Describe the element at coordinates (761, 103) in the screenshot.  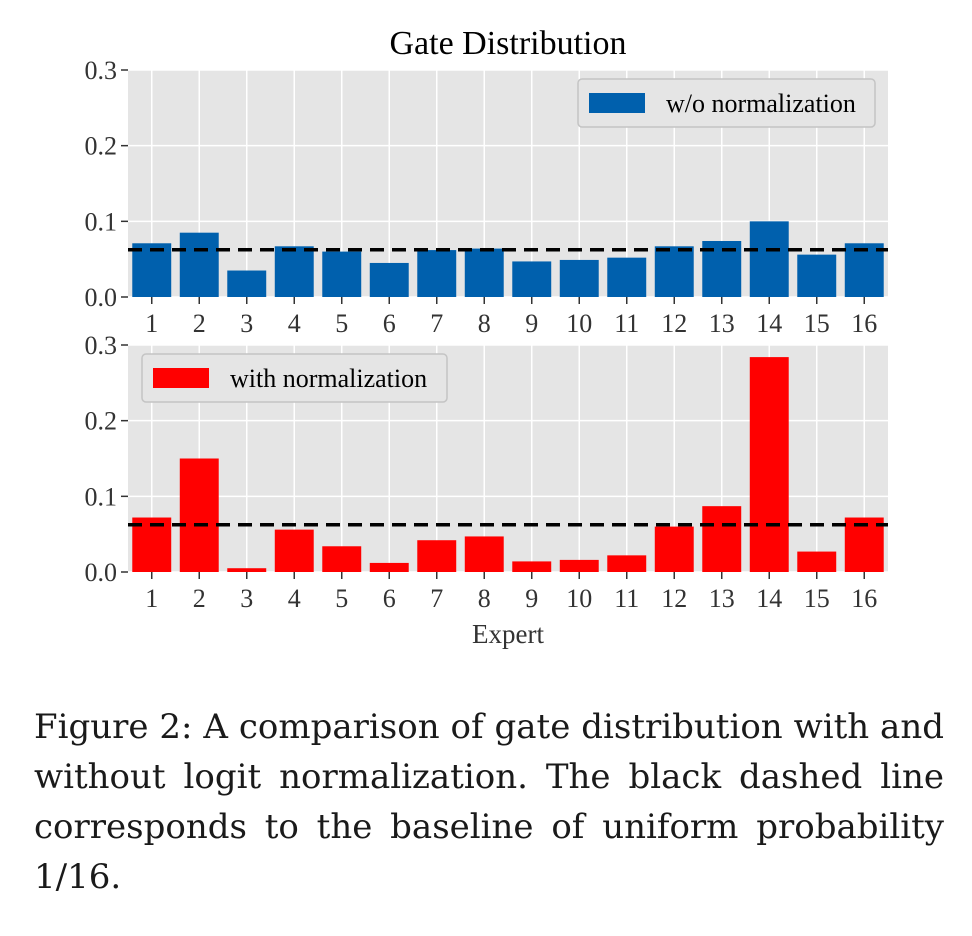
I see `legend-label: w/o normalization` at that location.